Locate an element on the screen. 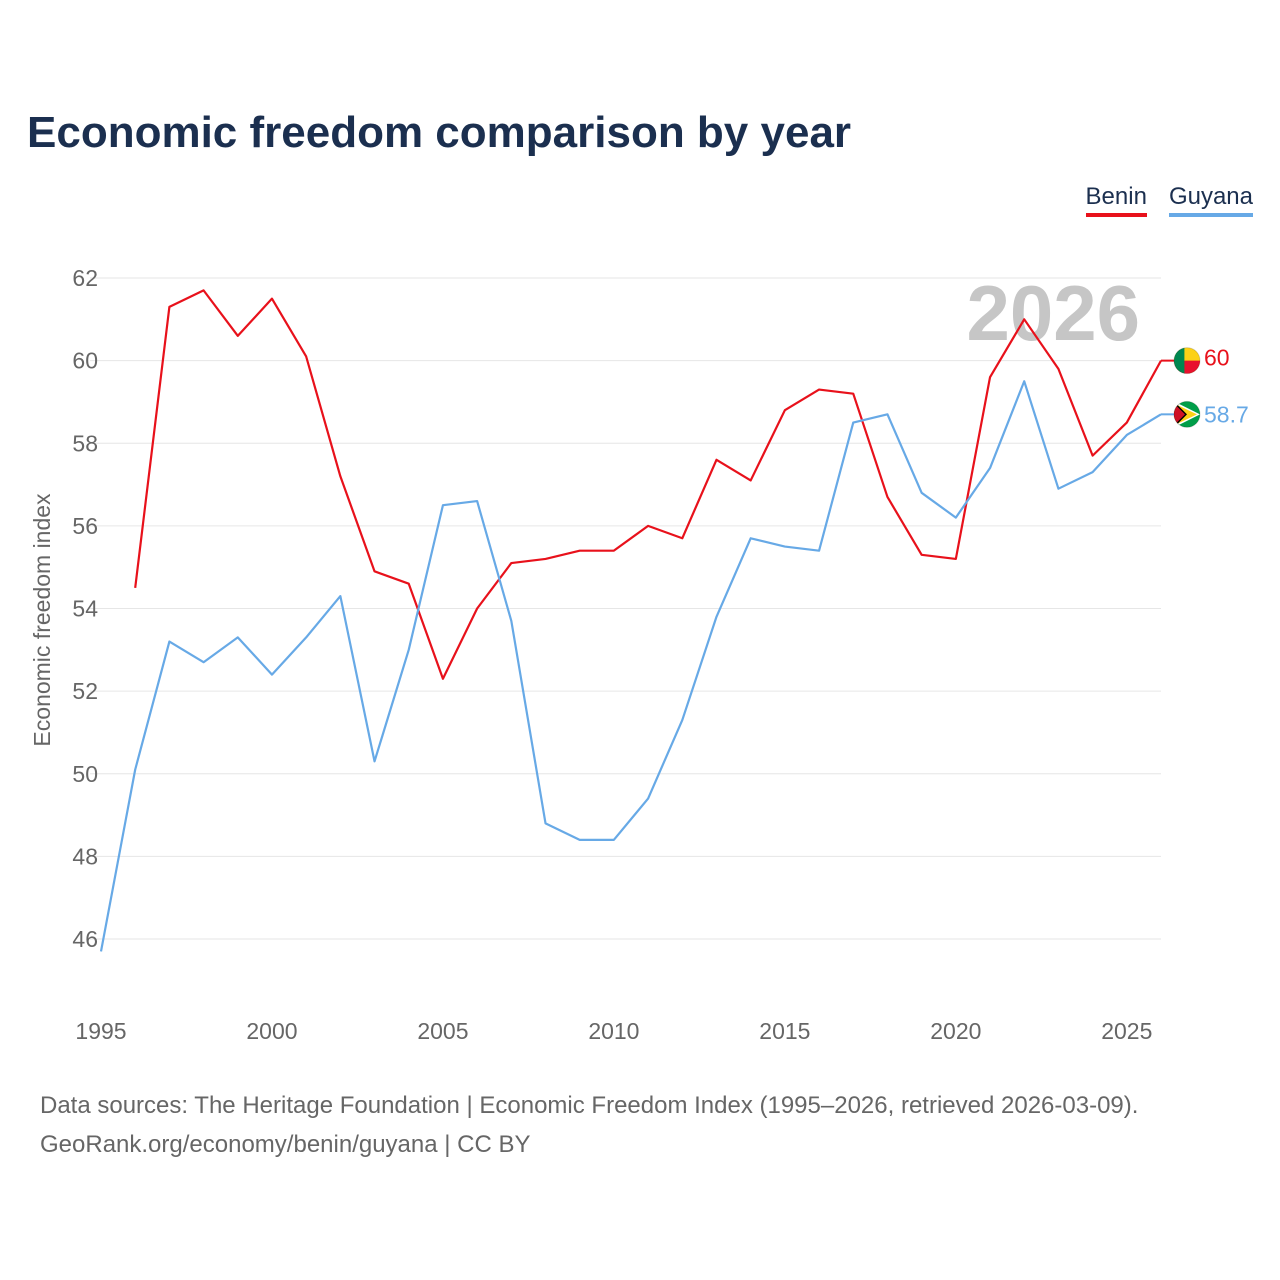 This screenshot has height=1280, width=1280. x-tick-label: 2025 is located at coordinates (1126, 1031).